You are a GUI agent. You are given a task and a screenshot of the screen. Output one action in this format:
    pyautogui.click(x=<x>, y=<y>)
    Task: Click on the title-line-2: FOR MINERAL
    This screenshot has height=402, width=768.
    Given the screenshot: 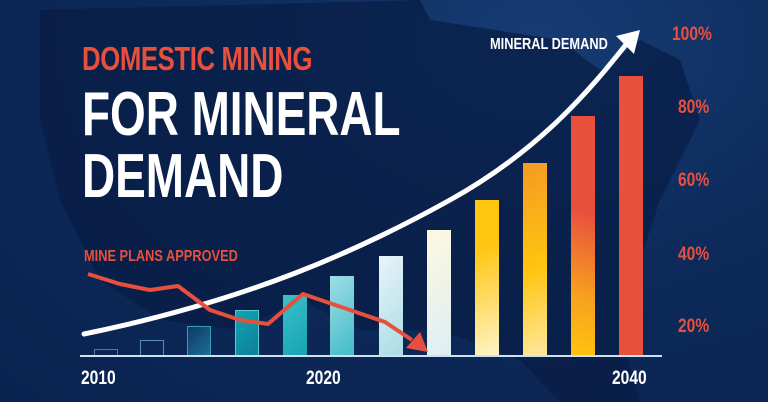 What is the action you would take?
    pyautogui.click(x=241, y=114)
    